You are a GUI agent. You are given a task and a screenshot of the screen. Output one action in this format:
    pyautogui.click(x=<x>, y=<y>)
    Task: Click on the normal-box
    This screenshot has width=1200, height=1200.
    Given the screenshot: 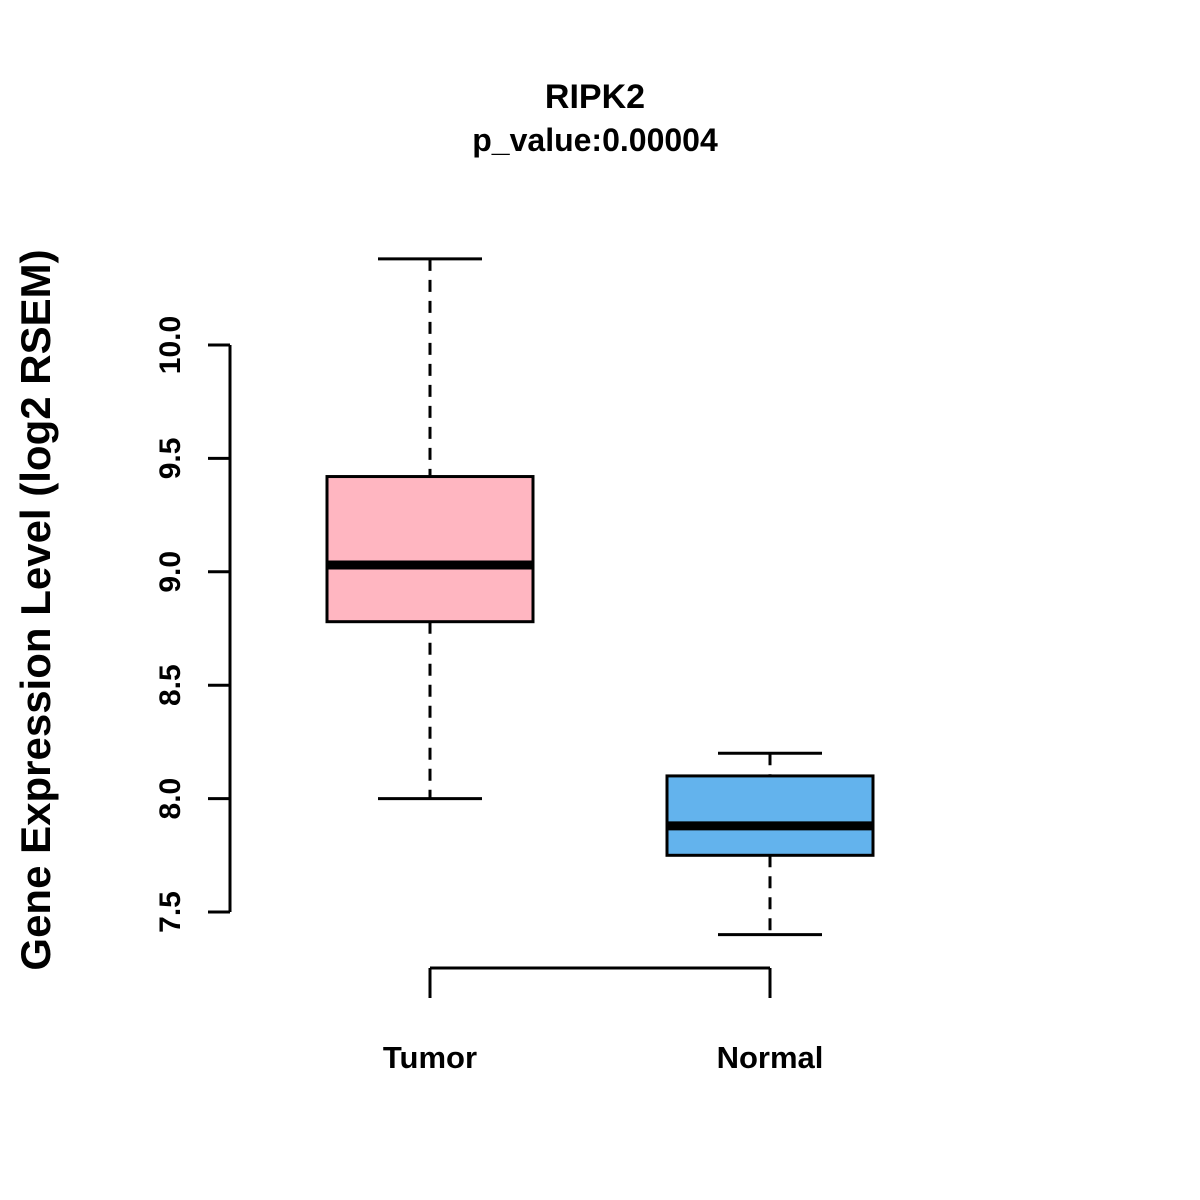 What is the action you would take?
    pyautogui.click(x=770, y=815)
    